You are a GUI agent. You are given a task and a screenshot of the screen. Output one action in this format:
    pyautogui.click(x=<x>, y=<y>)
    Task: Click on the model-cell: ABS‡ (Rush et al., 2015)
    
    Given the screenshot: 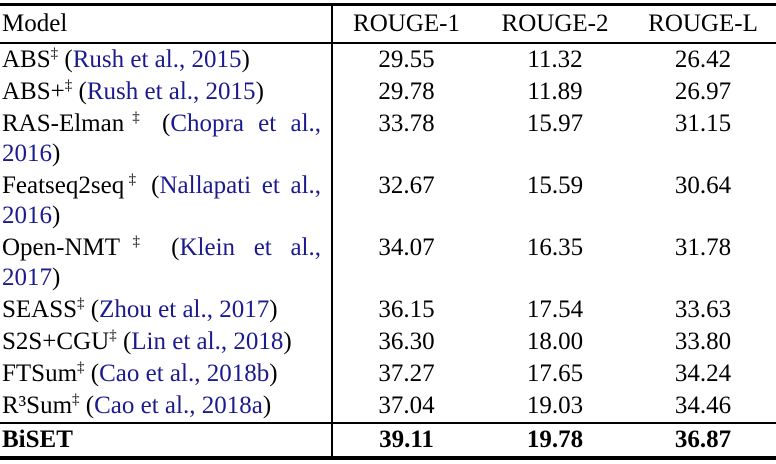 What is the action you would take?
    pyautogui.click(x=166, y=59)
    